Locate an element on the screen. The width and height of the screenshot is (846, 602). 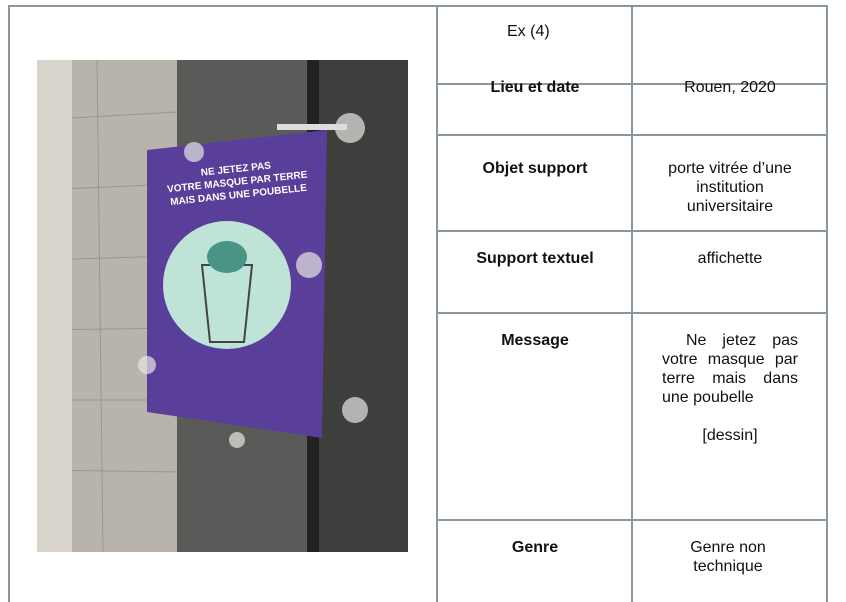
label: Message is located at coordinates (535, 340).